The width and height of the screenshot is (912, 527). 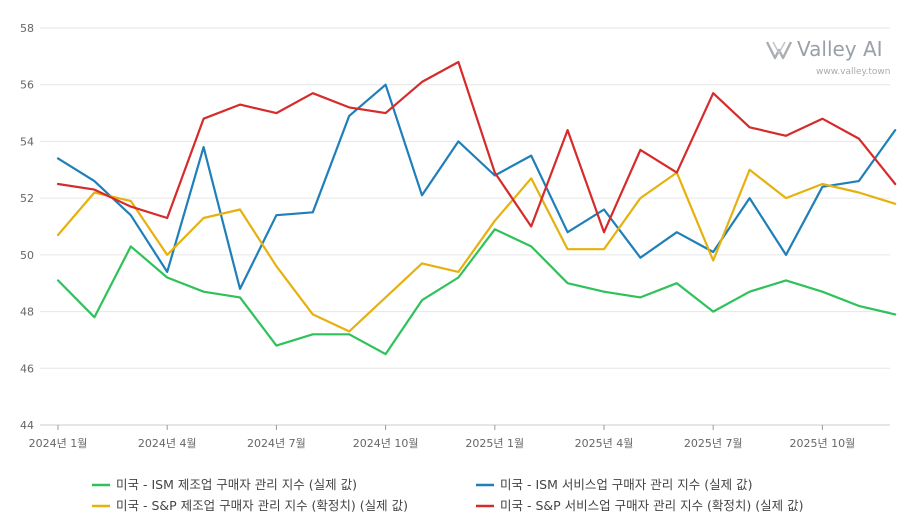 I want to click on y-tick-label: 50, so click(x=27, y=255).